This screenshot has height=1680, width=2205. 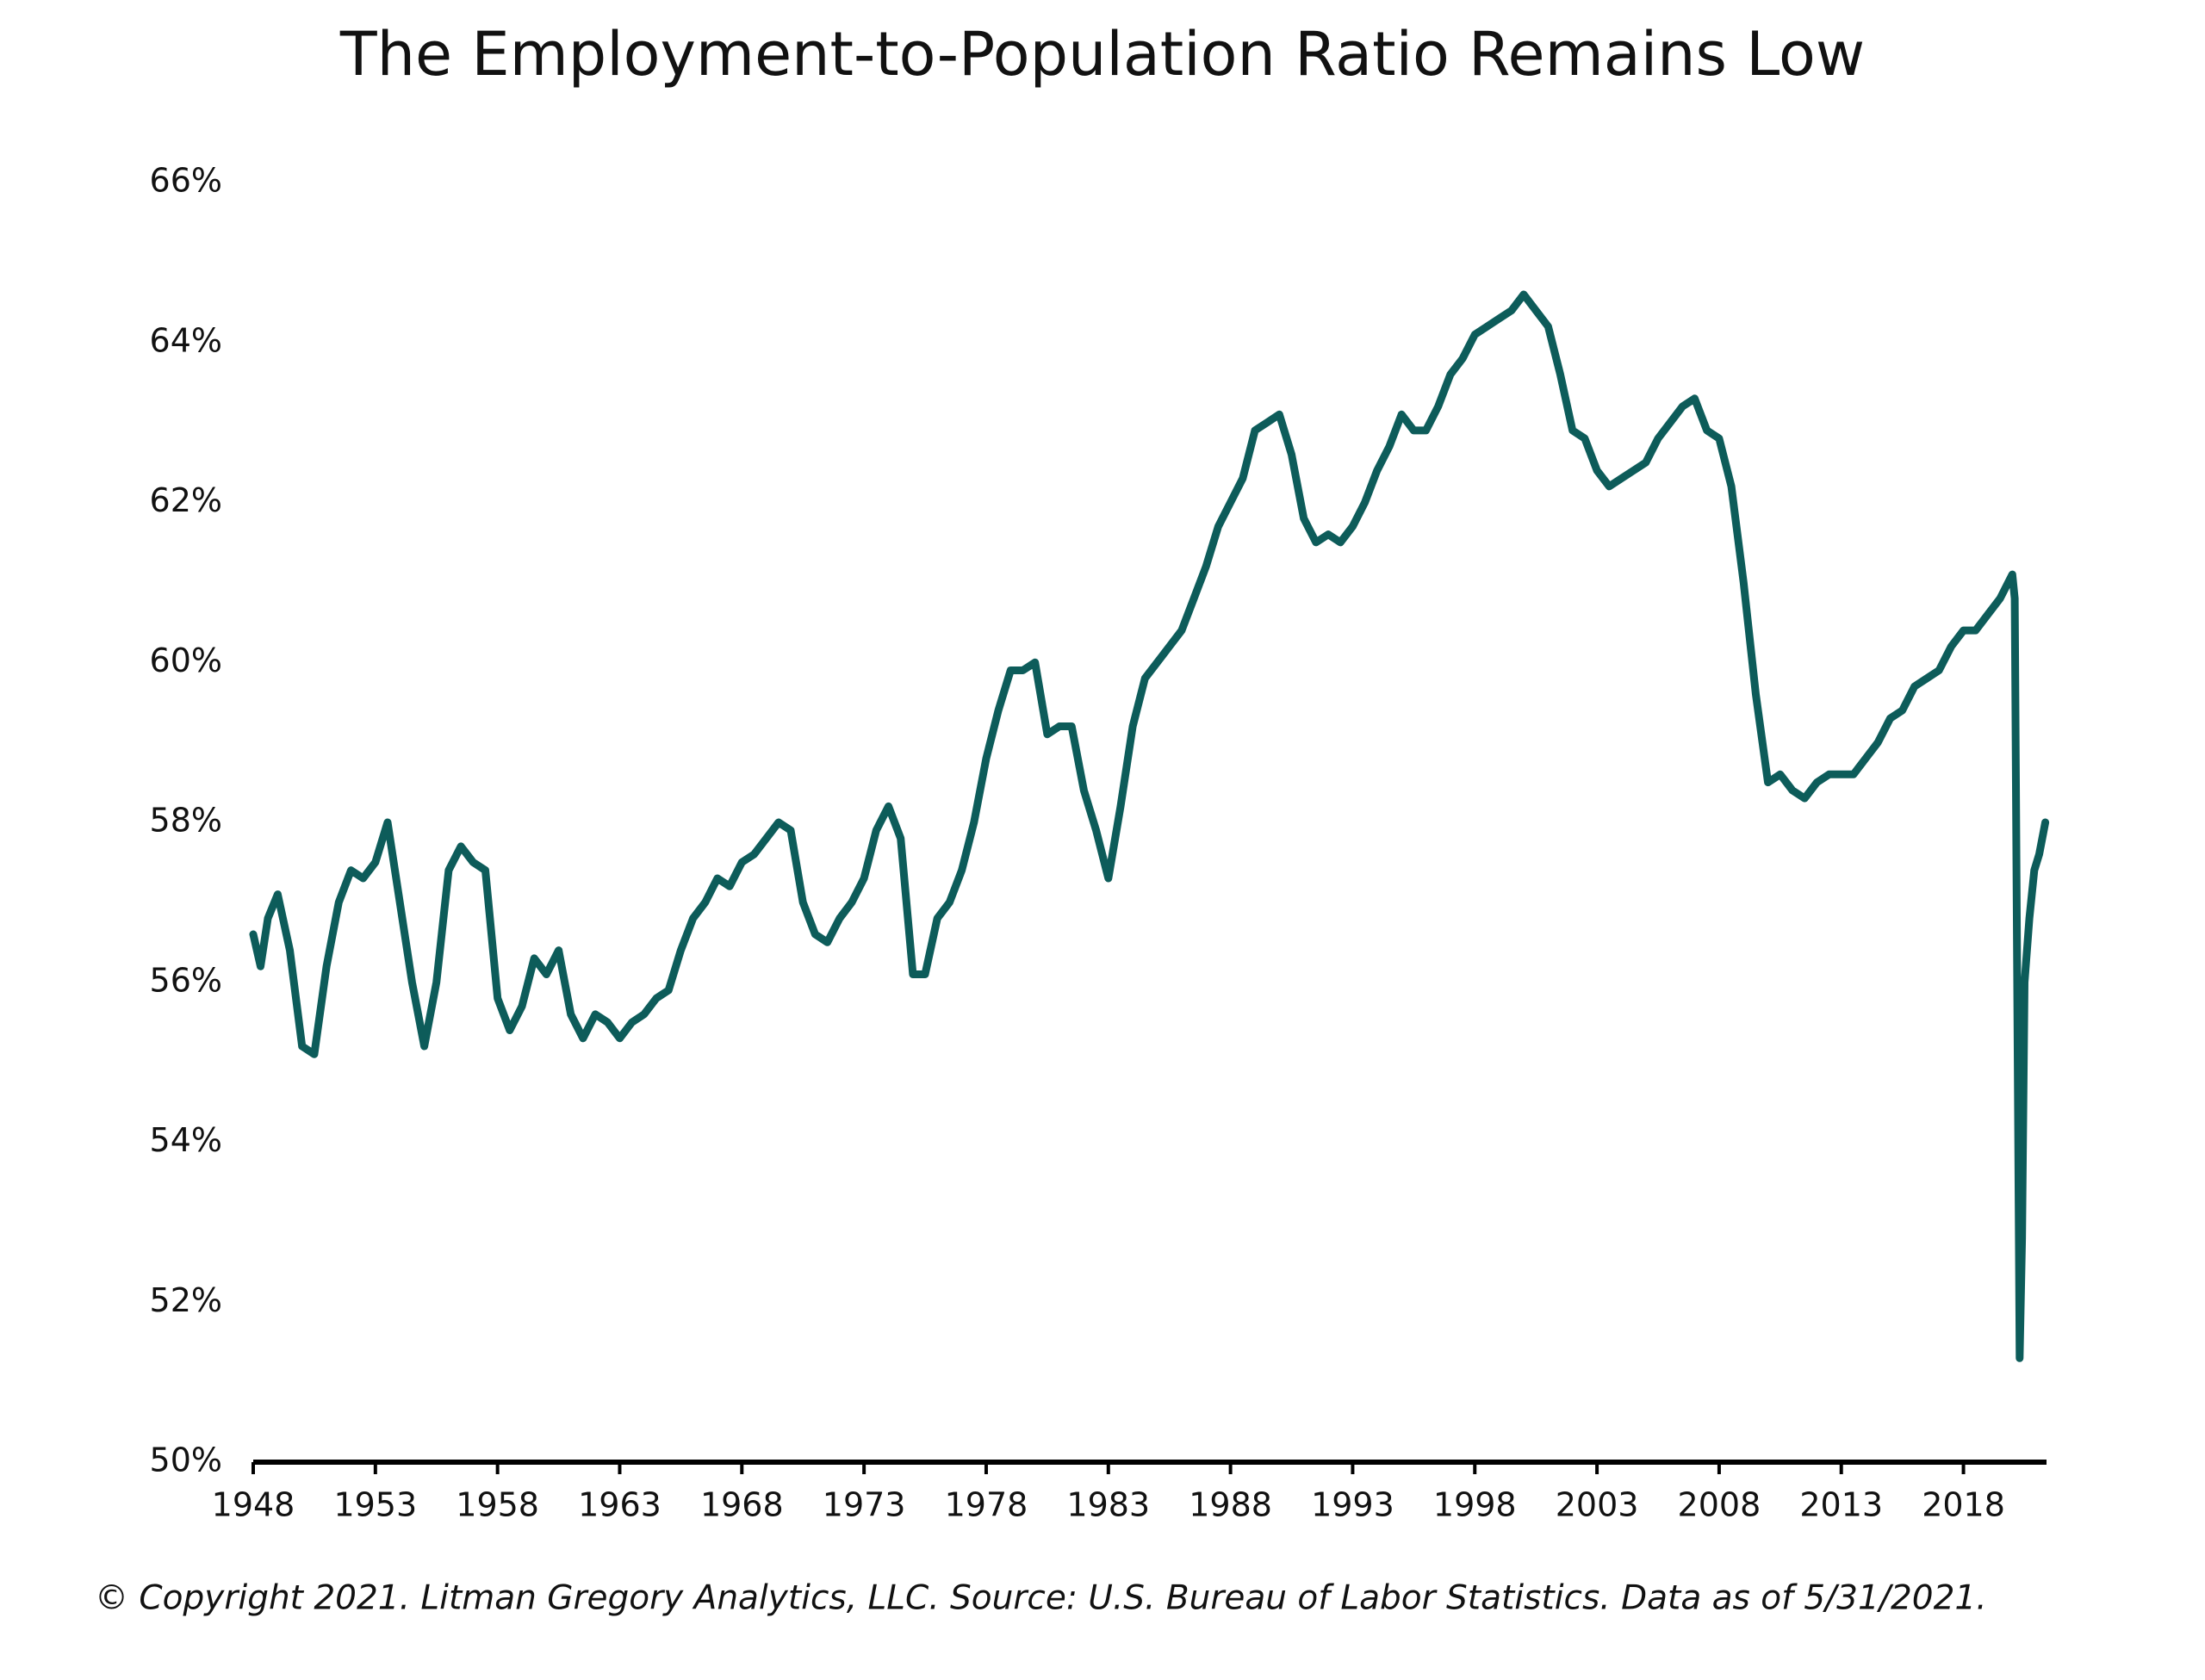 I want to click on y-tick-label: 52%, so click(x=186, y=1300).